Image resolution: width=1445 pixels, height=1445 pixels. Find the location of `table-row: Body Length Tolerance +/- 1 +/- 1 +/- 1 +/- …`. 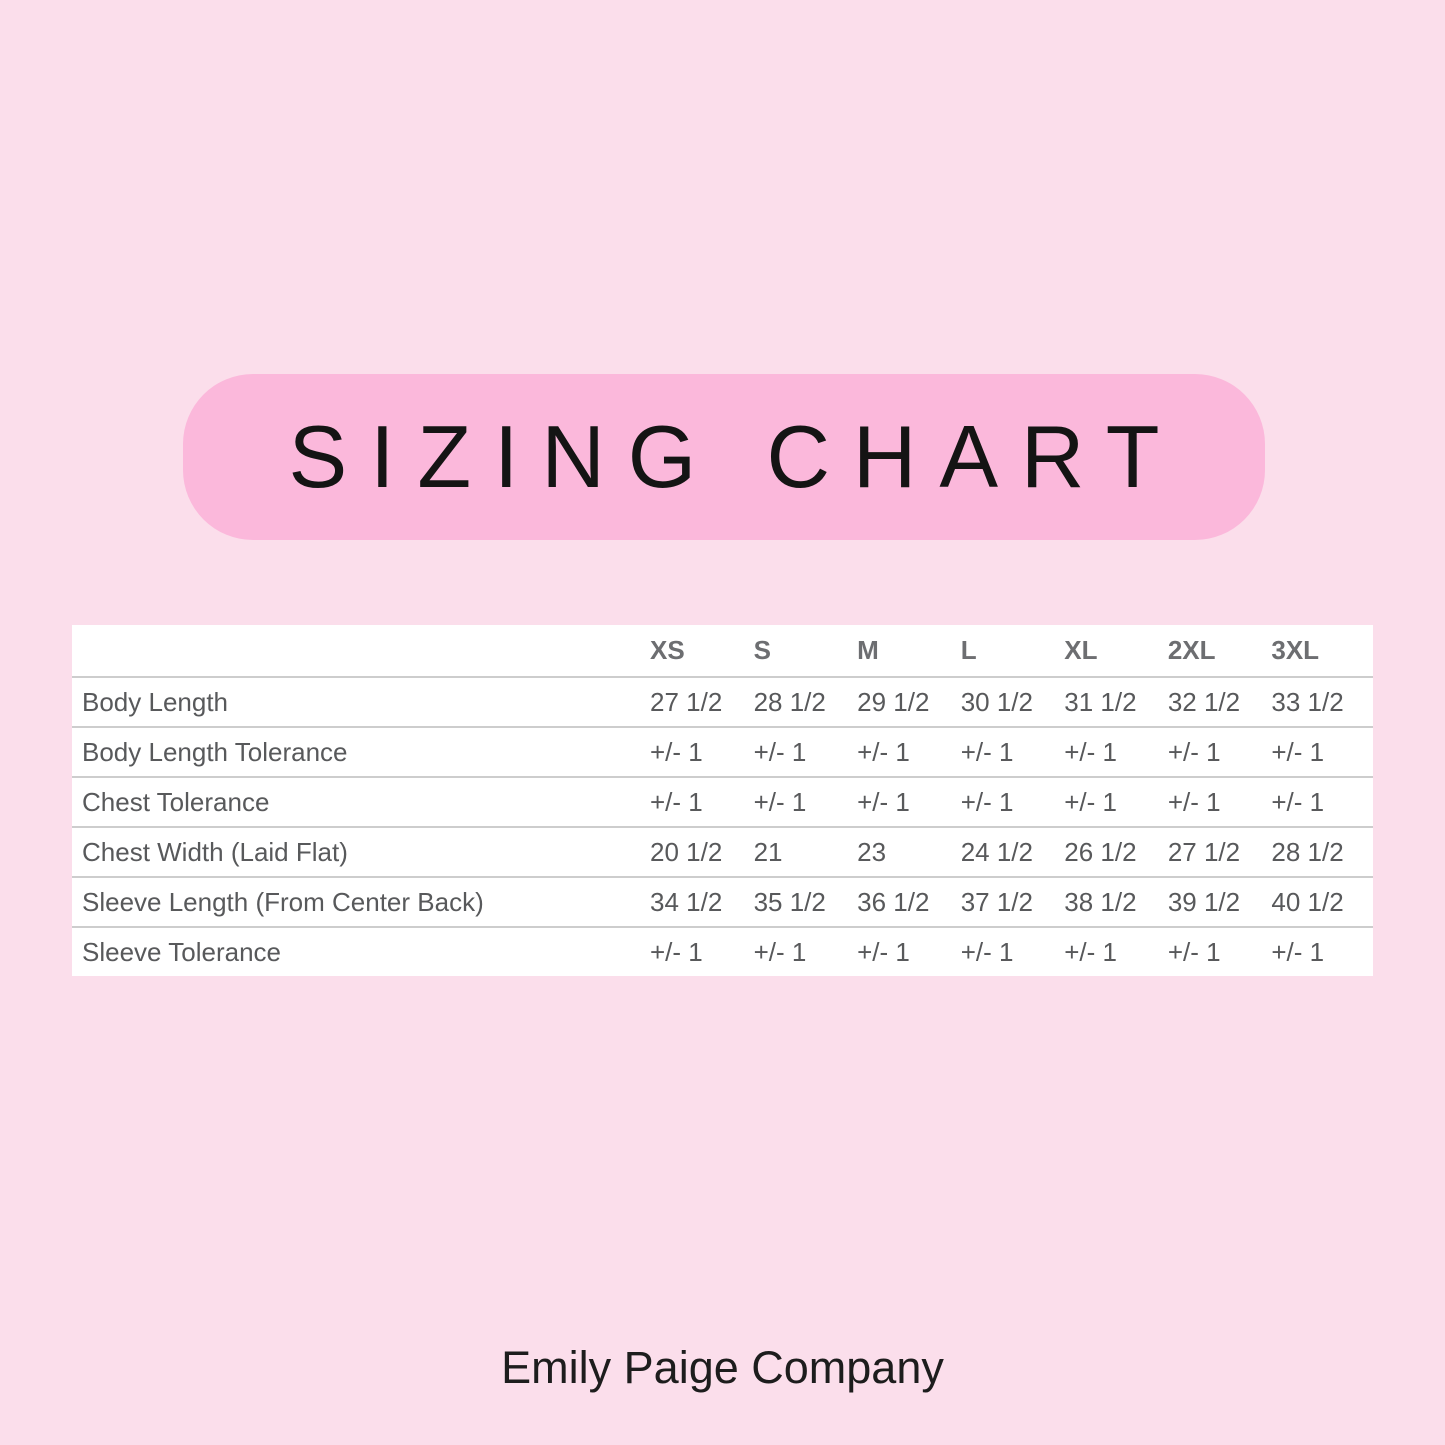

table-row: Body Length Tolerance +/- 1 +/- 1 +/- 1 +/- … is located at coordinates (722, 751).